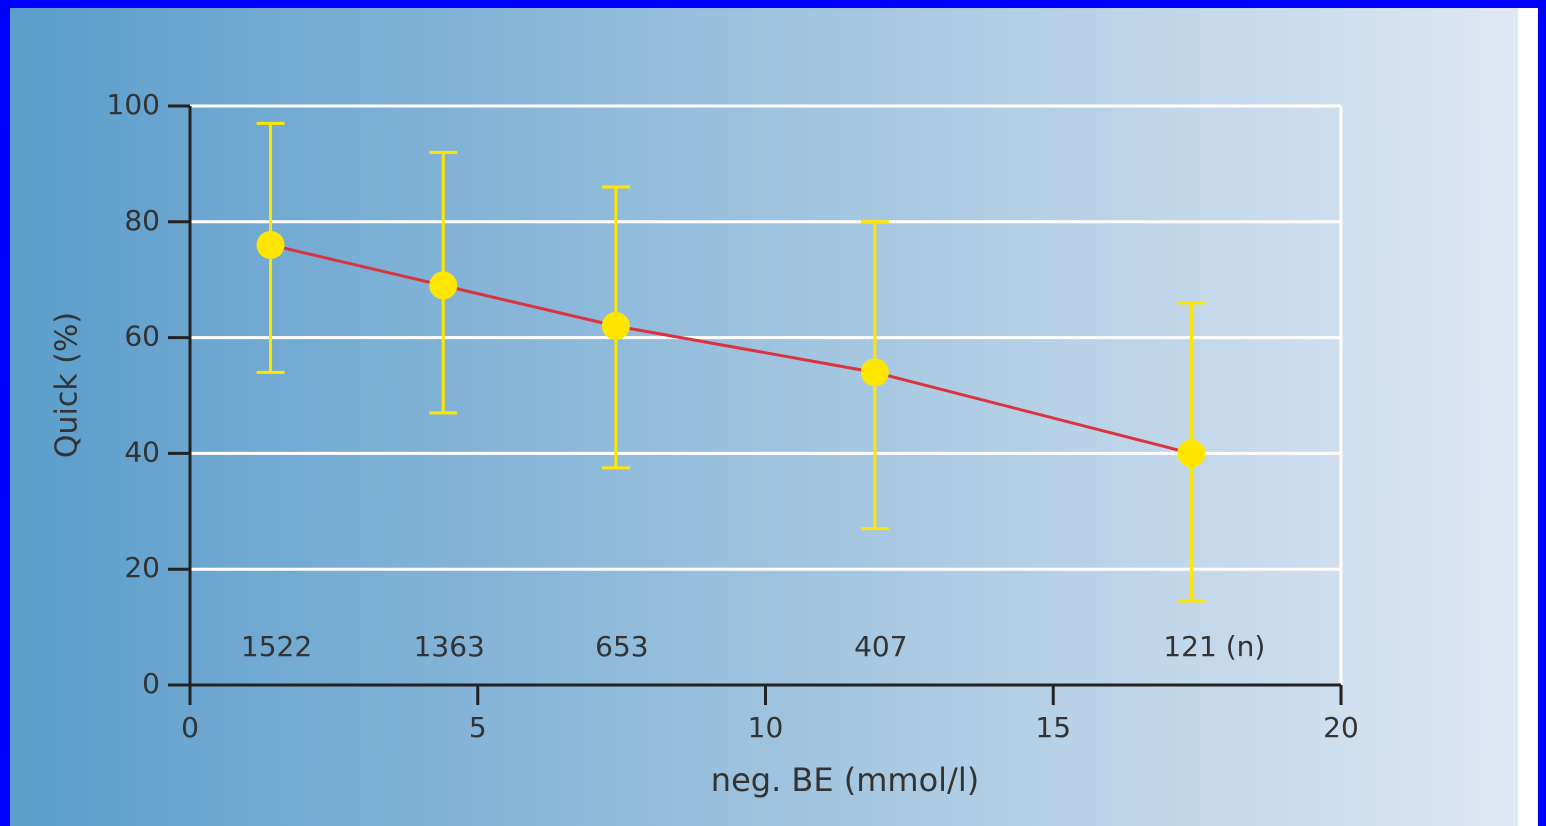 The width and height of the screenshot is (1546, 826). What do you see at coordinates (1214, 646) in the screenshot?
I see `n-label: 121 (n)` at bounding box center [1214, 646].